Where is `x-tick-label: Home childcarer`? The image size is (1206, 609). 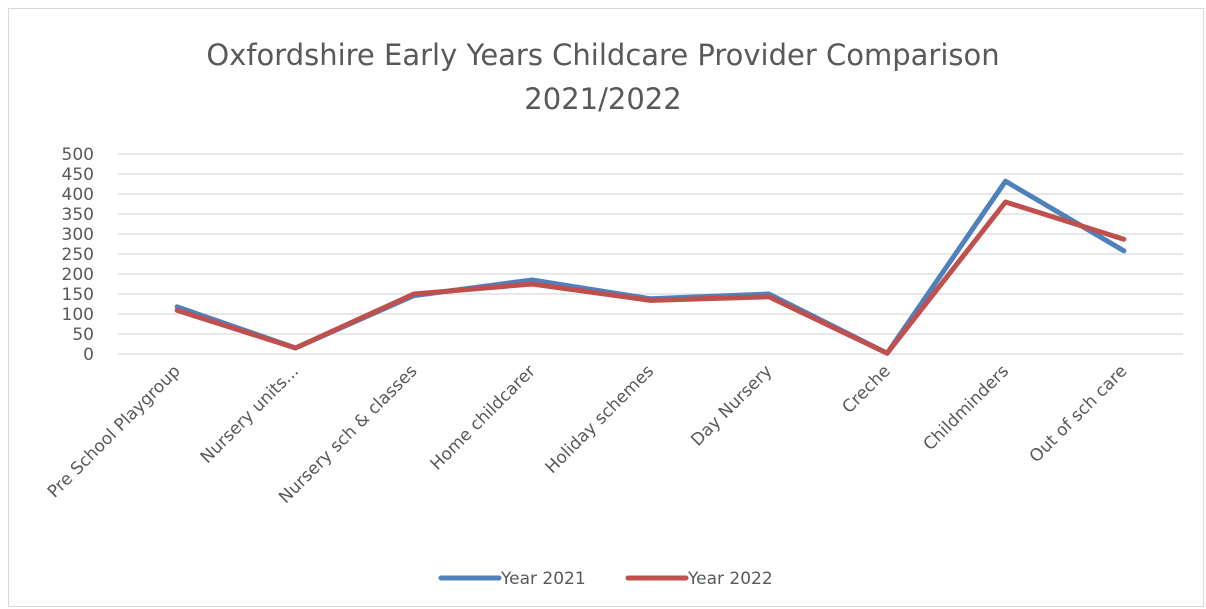
x-tick-label: Home childcarer is located at coordinates (483, 417).